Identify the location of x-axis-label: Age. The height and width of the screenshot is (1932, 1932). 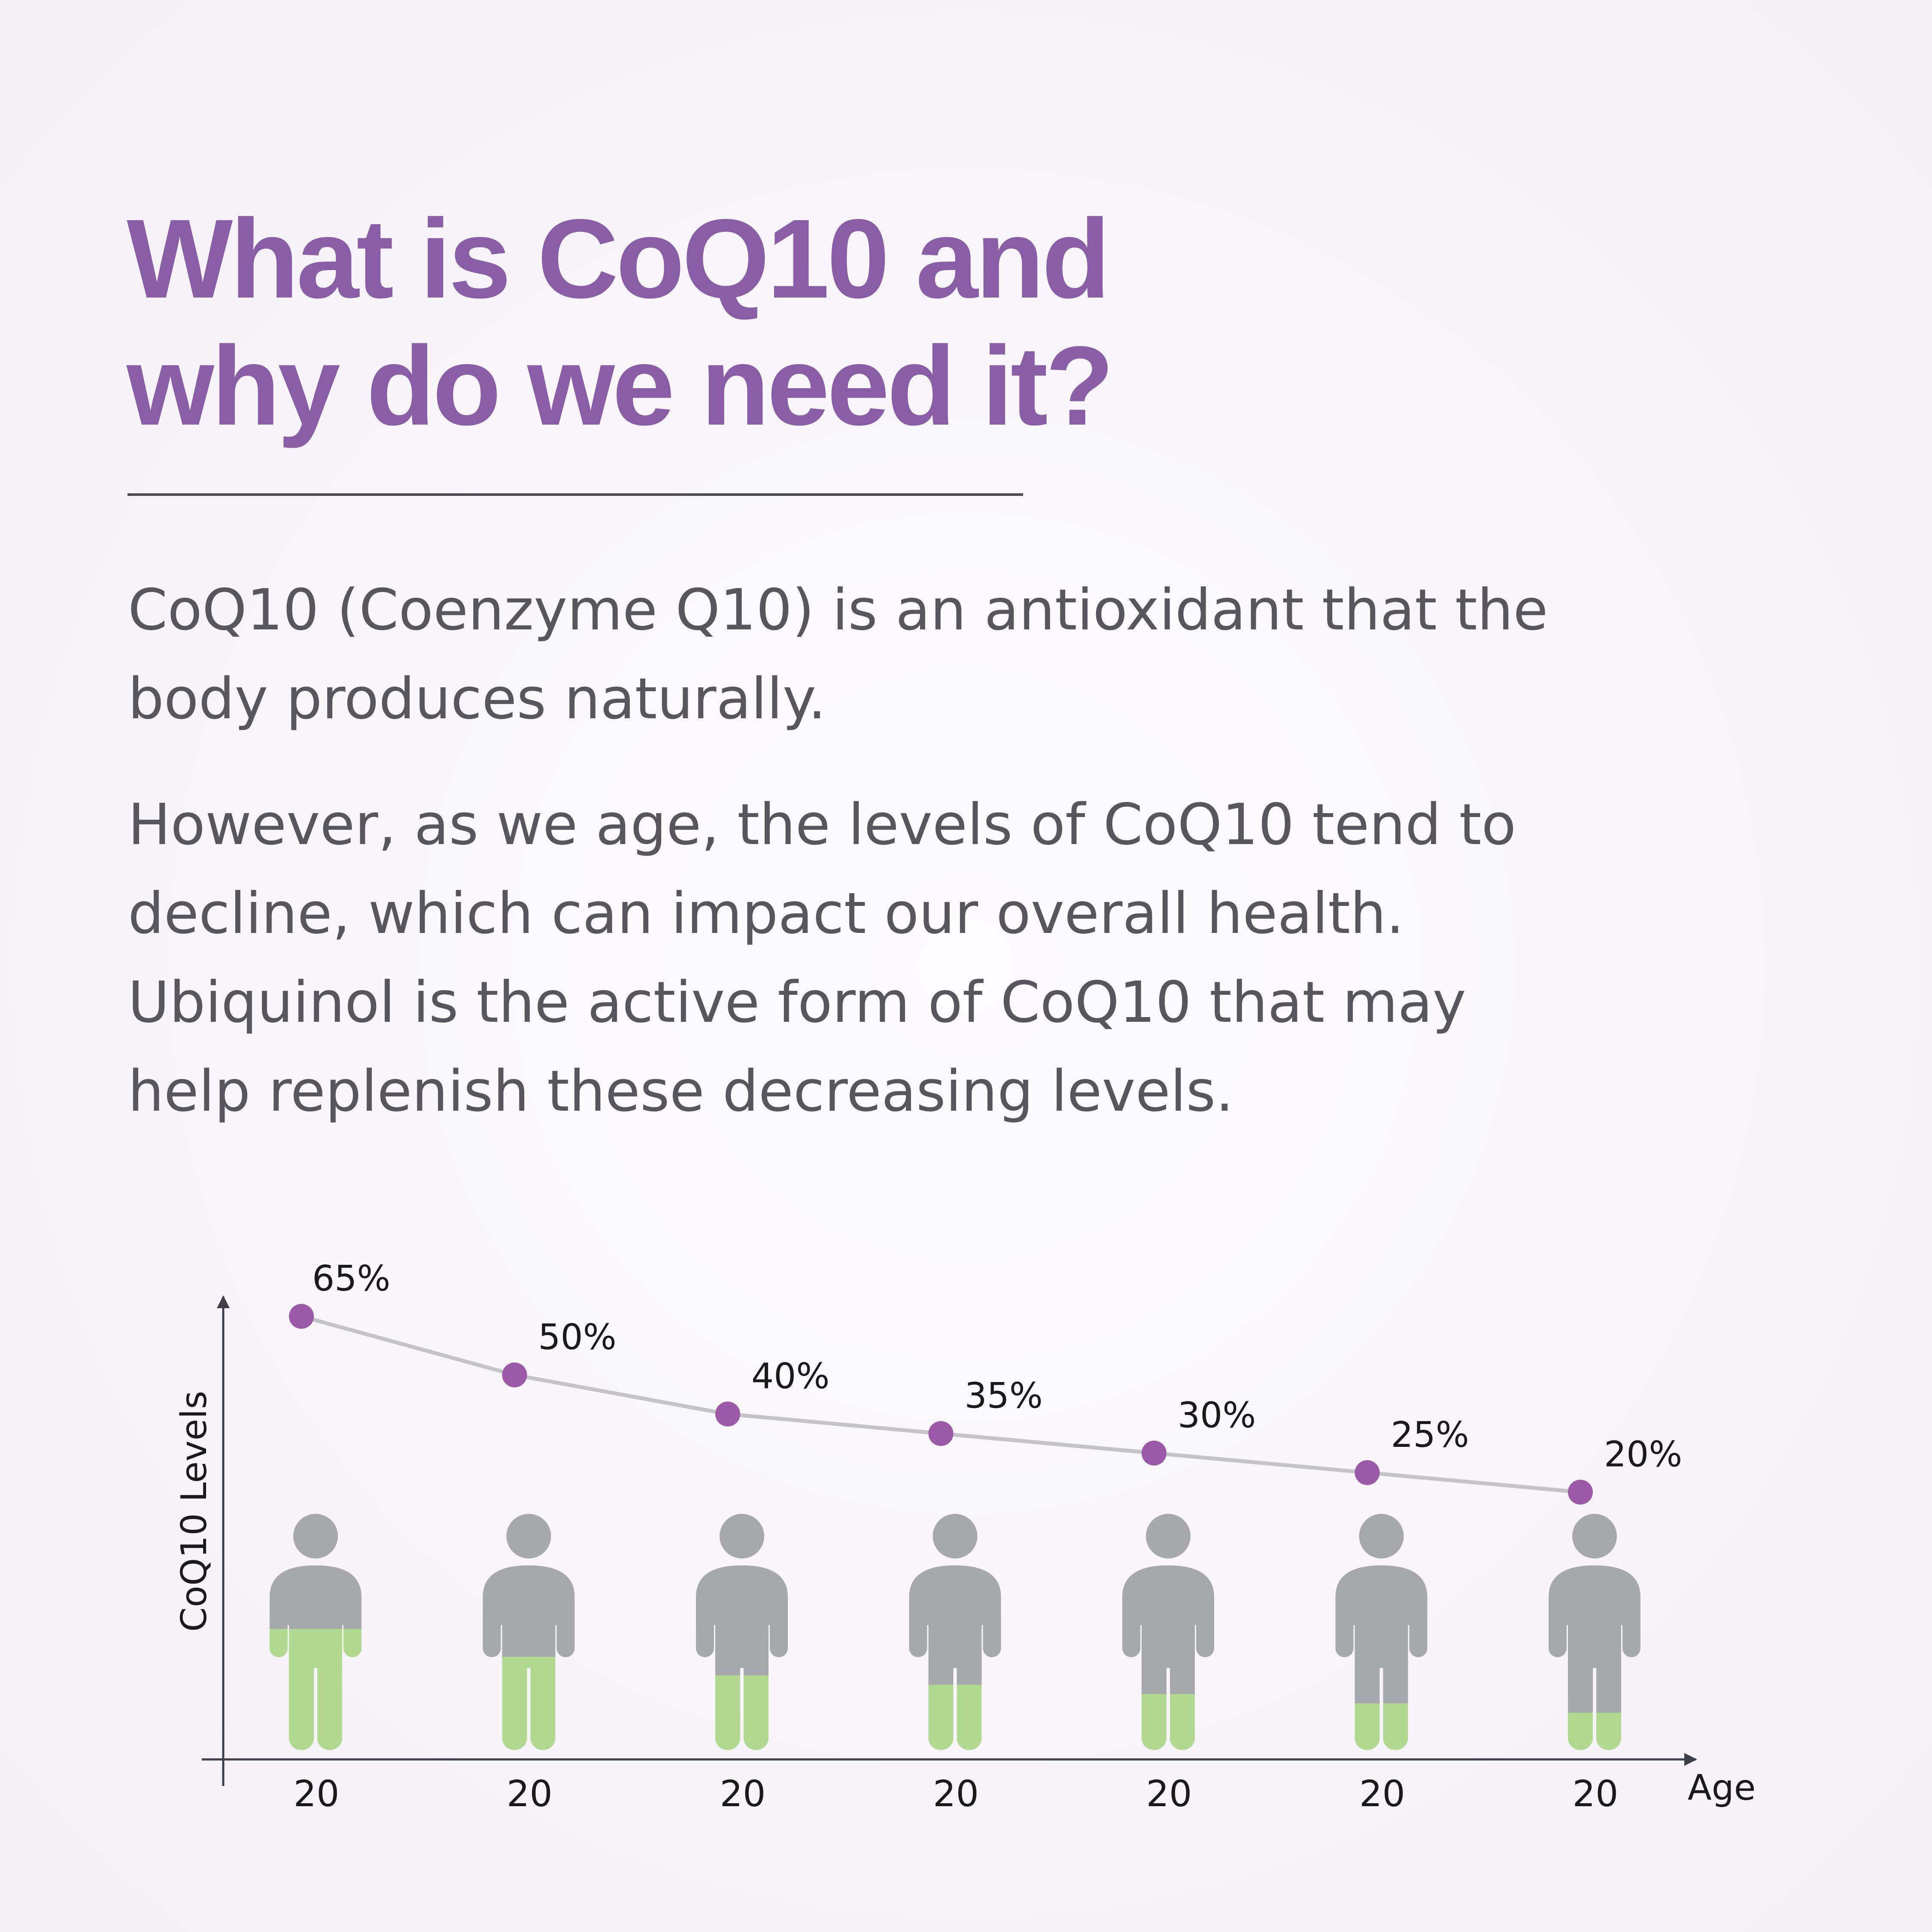
(1722, 1788).